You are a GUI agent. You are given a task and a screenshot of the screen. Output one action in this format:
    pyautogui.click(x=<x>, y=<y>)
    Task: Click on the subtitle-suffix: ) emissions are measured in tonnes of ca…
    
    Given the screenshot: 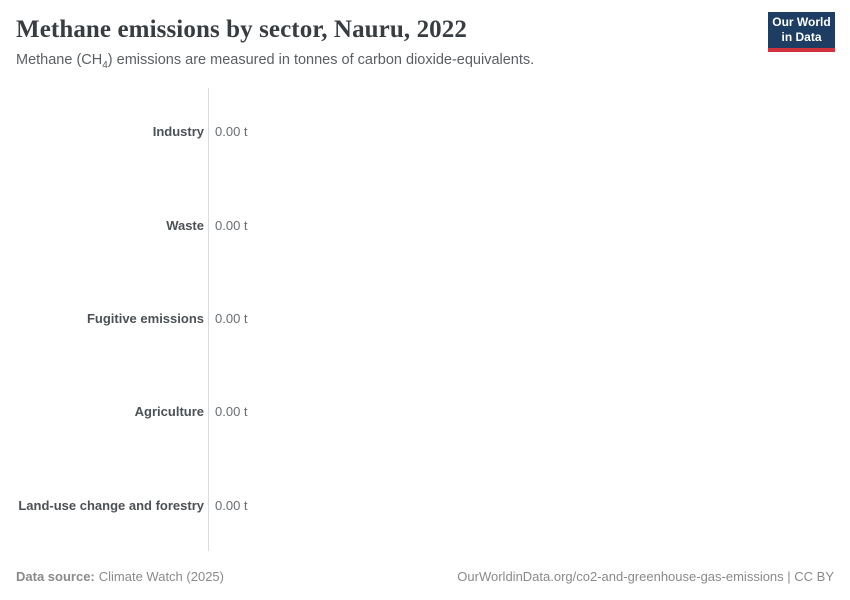 What is the action you would take?
    pyautogui.click(x=321, y=60)
    